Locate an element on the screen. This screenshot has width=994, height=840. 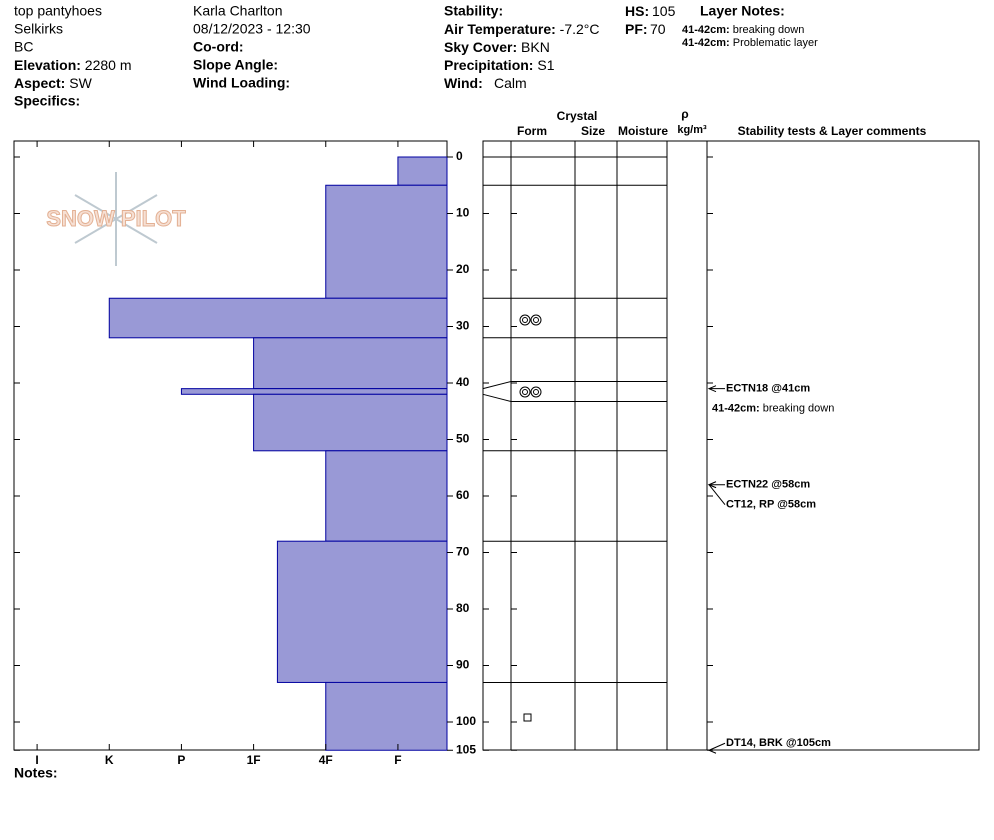
label: Elevation: is located at coordinates (47, 65).